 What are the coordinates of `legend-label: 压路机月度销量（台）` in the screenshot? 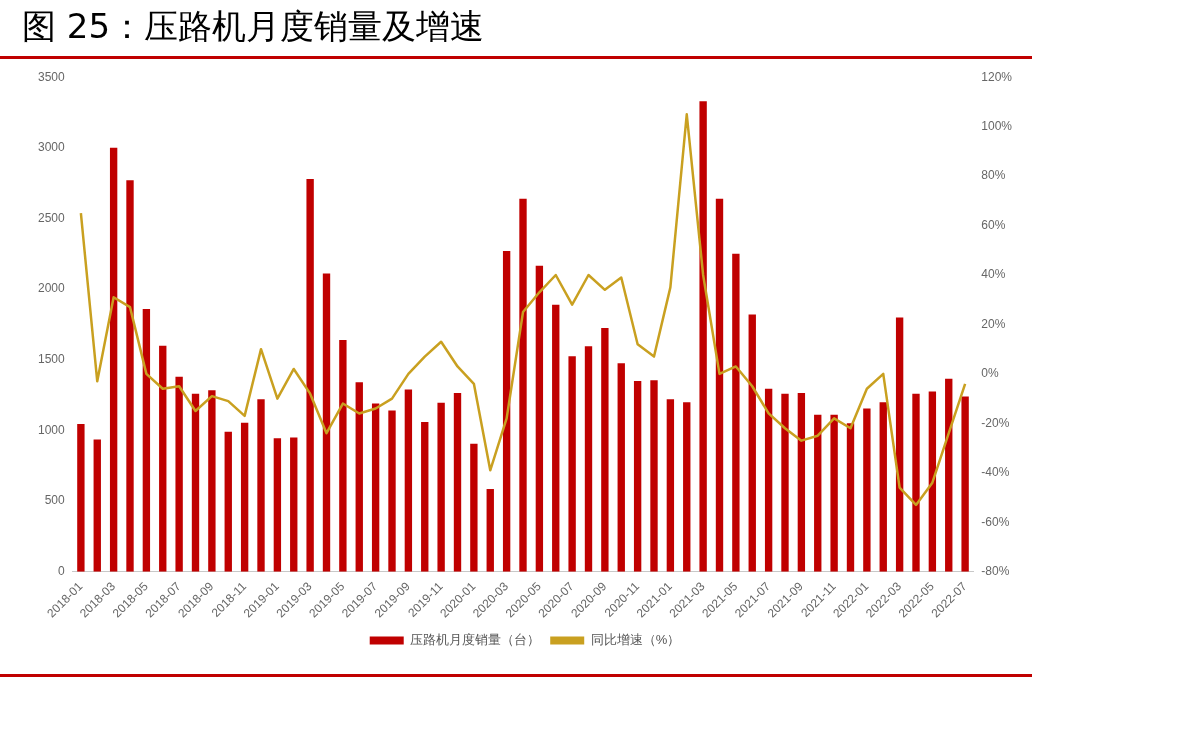 It's located at (475, 640).